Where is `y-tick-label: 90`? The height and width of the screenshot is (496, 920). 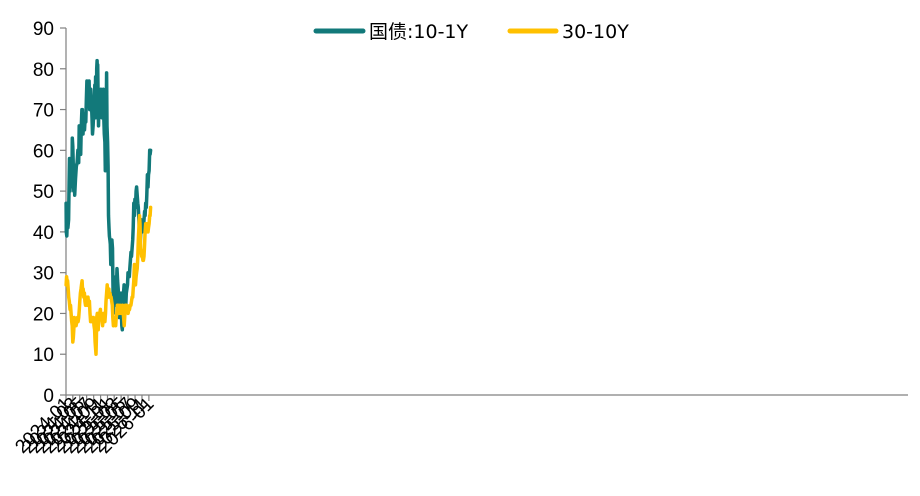 y-tick-label: 90 is located at coordinates (43, 29).